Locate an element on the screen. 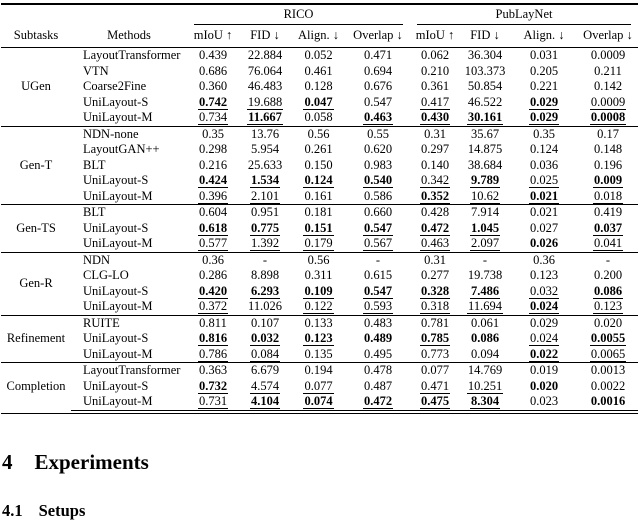 This screenshot has height=527, width=640. metric-value: 0.361 is located at coordinates (435, 86).